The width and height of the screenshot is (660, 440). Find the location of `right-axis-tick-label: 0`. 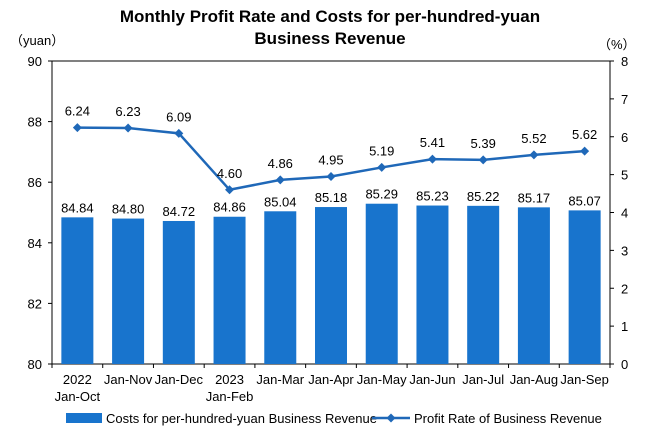

right-axis-tick-label: 0 is located at coordinates (624, 364).